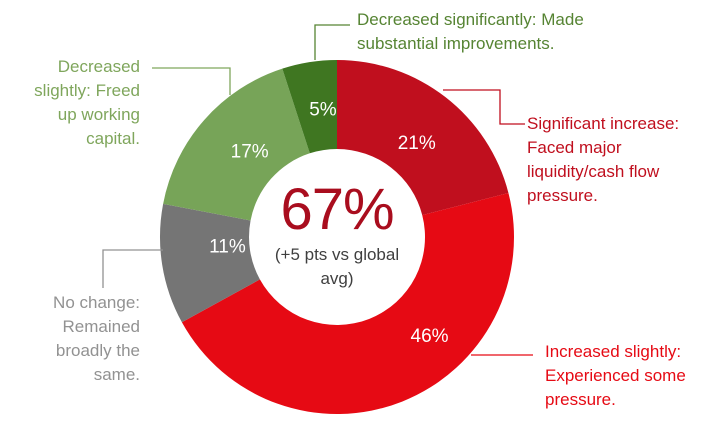 The width and height of the screenshot is (721, 438). What do you see at coordinates (227, 246) in the screenshot?
I see `pct-label-no-change: 11%` at bounding box center [227, 246].